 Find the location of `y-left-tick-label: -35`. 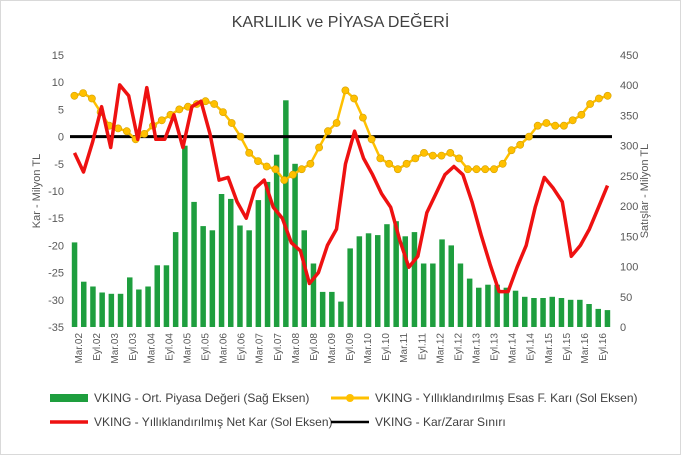

y-left-tick-label: -35 is located at coordinates (56, 328).